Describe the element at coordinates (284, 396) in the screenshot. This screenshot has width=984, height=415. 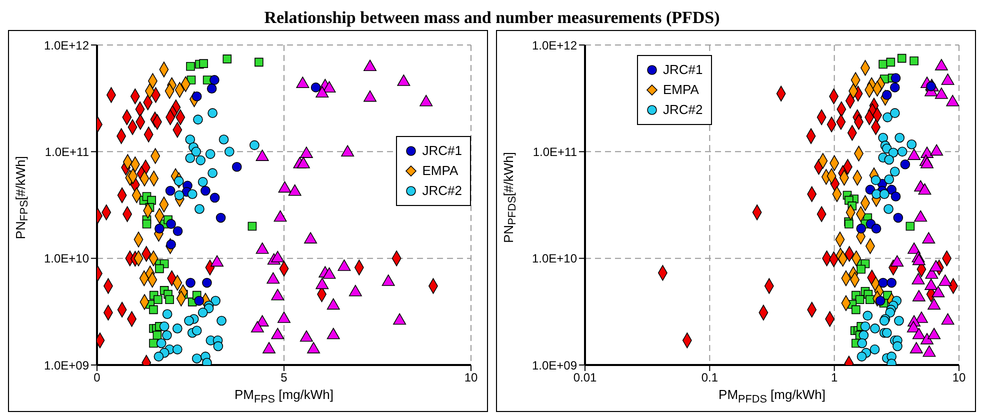
I see `x-axis-title: PM$_{FPS}$ [mg/kWh]` at that location.